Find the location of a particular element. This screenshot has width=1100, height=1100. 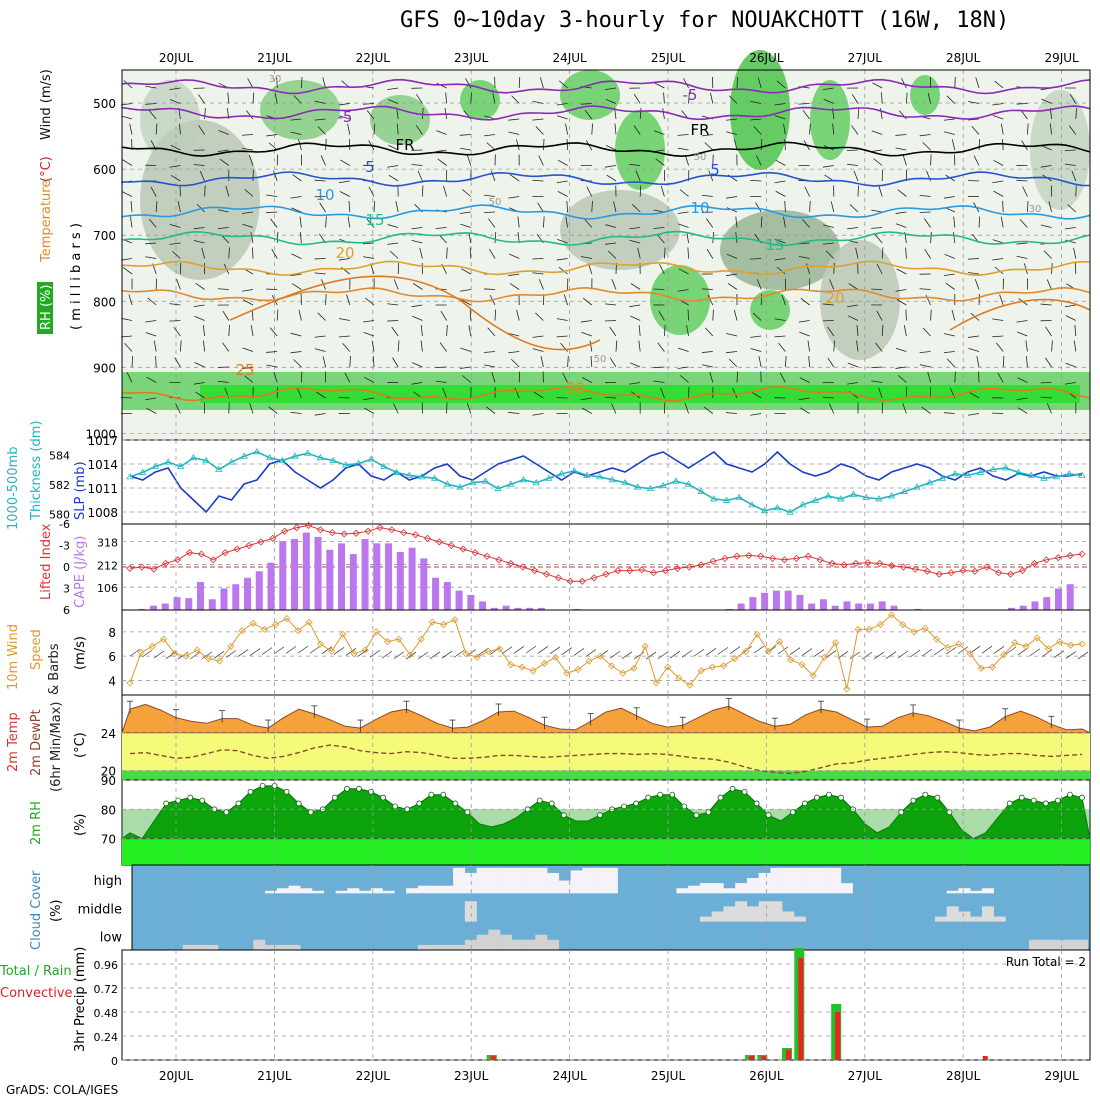

isotherm-25-contour is located at coordinates (660, 313).